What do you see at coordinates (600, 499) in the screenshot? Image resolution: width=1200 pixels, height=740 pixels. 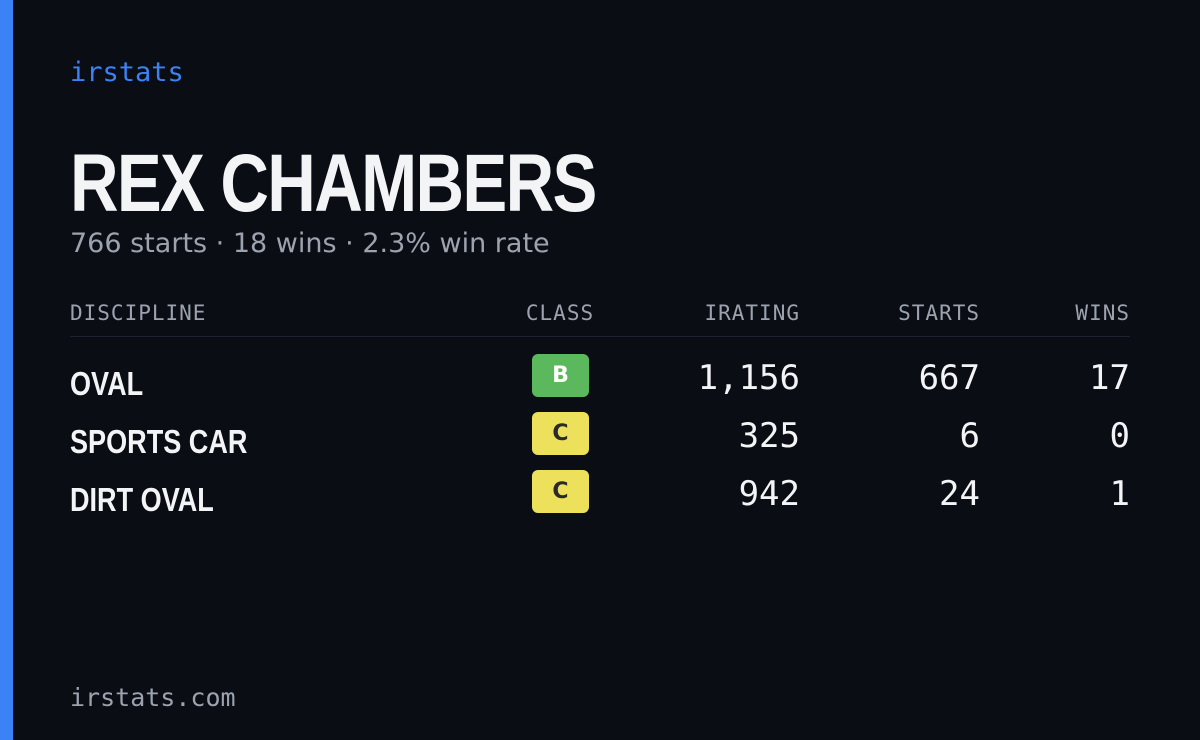 I see `table-row: DIRT OVAL C 942 24 1` at bounding box center [600, 499].